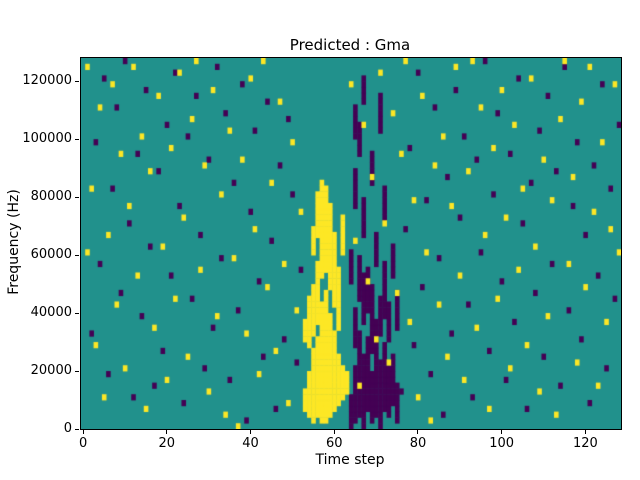 The image size is (640, 480). I want to click on y-tick-label: 0, so click(67, 428).